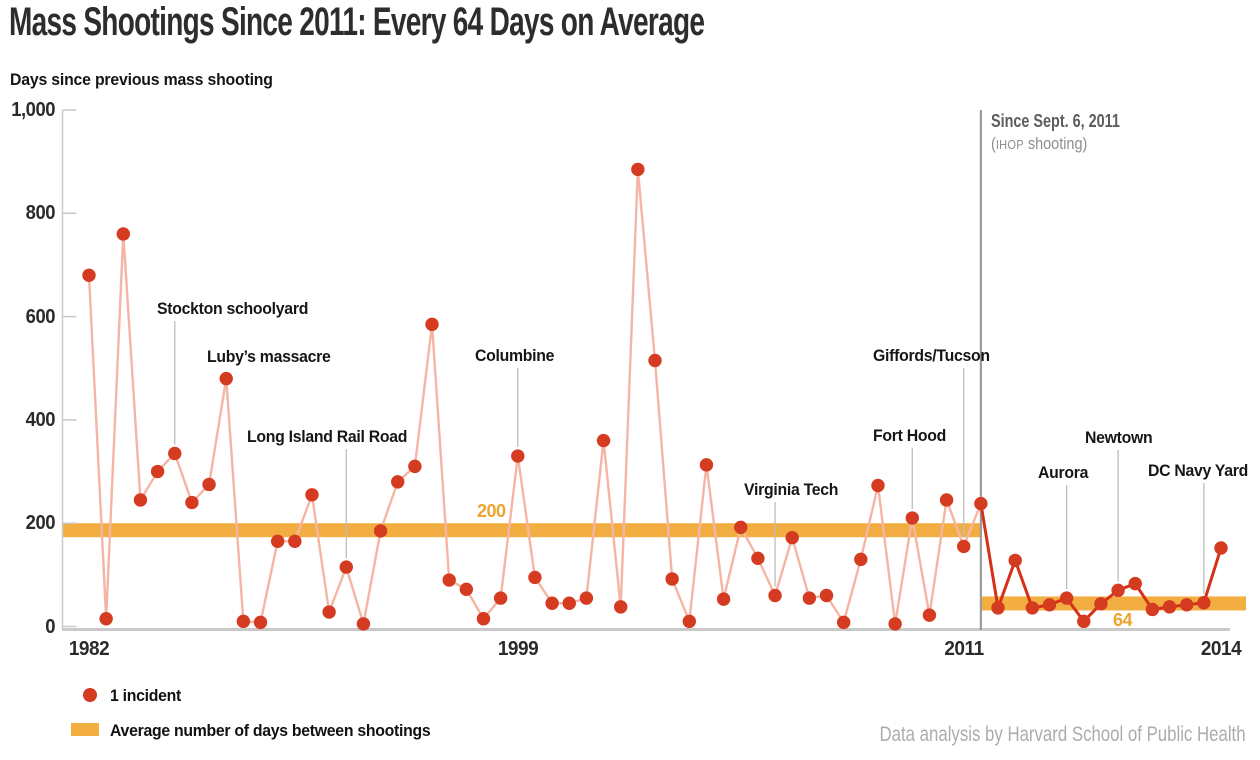  Describe the element at coordinates (233, 308) in the screenshot. I see `annotation-label: Stockton schoolyard` at that location.